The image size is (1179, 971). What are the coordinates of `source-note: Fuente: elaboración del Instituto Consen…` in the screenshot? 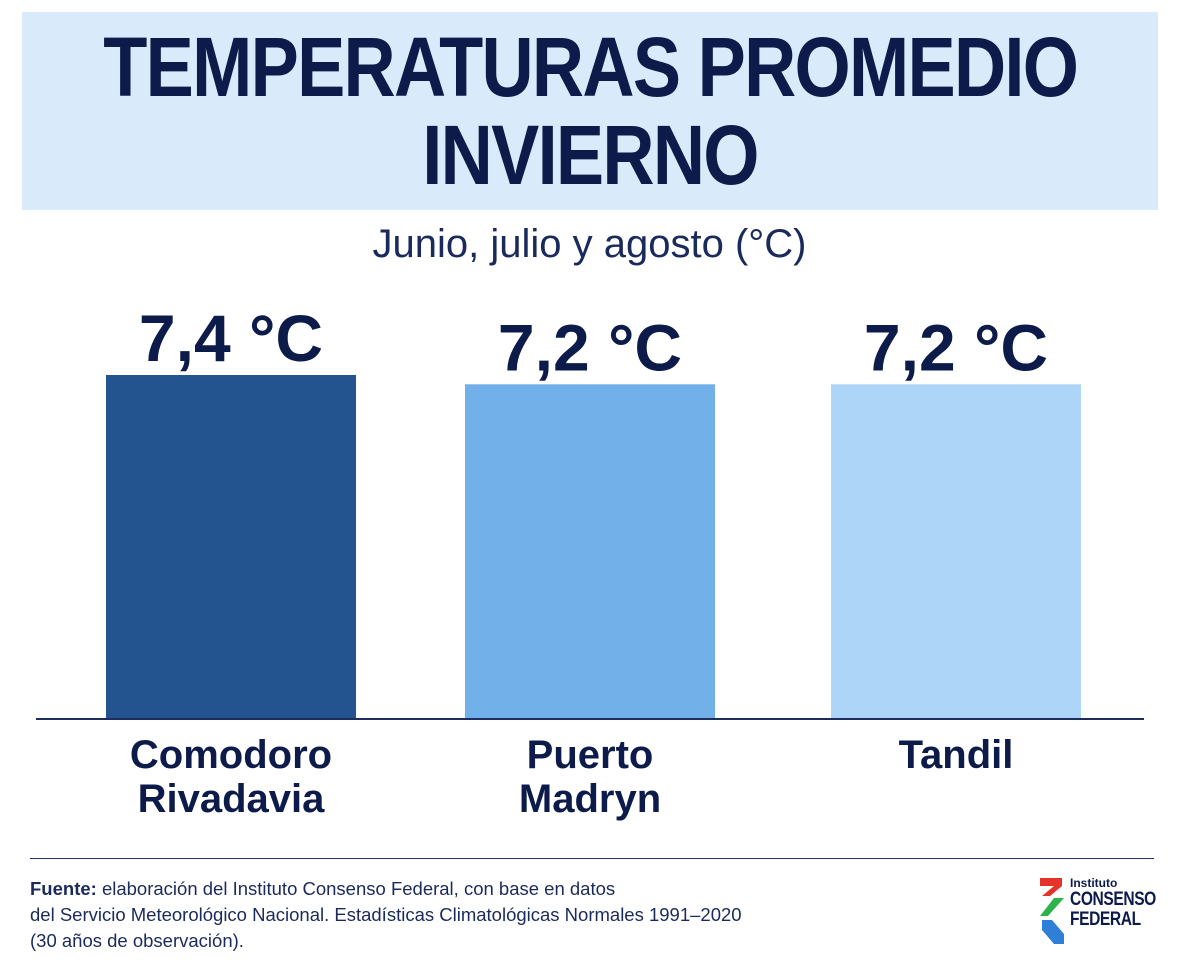 It's located at (410, 915).